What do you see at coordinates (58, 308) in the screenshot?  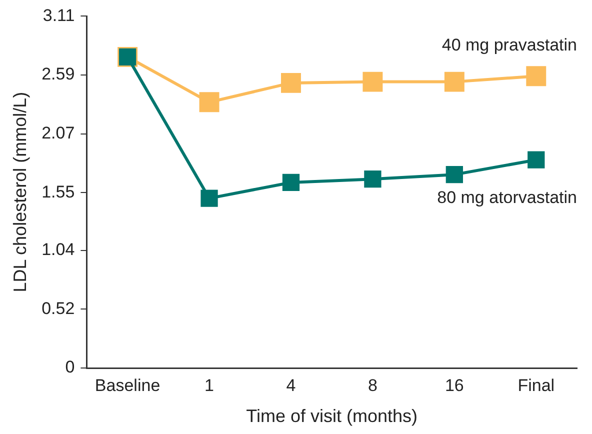 I see `y-tick-label: 0.52` at bounding box center [58, 308].